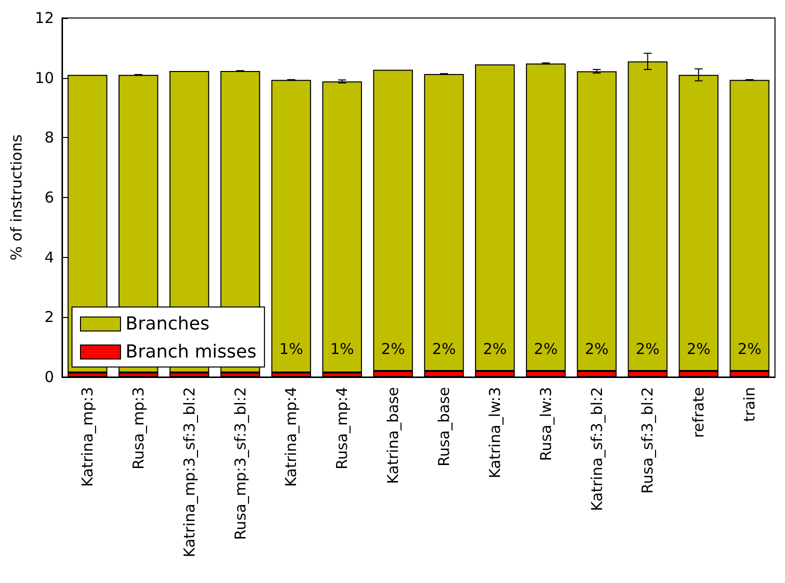  I want to click on y-axis-title: % of instructions, so click(17, 197).